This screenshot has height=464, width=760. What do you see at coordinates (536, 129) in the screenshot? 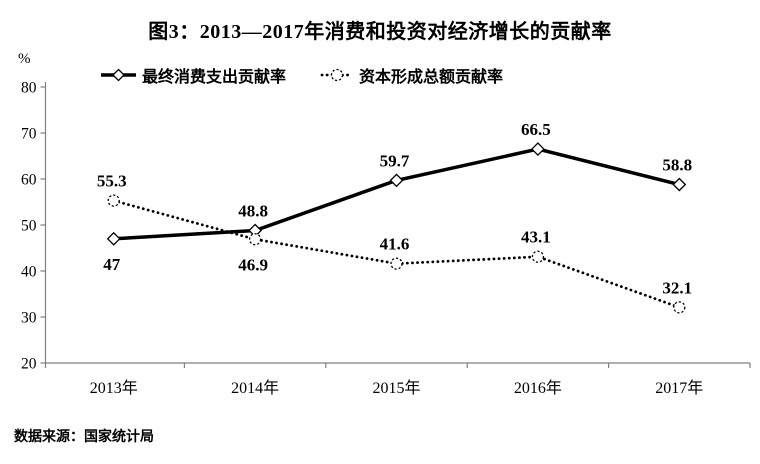
I see `consumption-point-label: 66.5` at bounding box center [536, 129].